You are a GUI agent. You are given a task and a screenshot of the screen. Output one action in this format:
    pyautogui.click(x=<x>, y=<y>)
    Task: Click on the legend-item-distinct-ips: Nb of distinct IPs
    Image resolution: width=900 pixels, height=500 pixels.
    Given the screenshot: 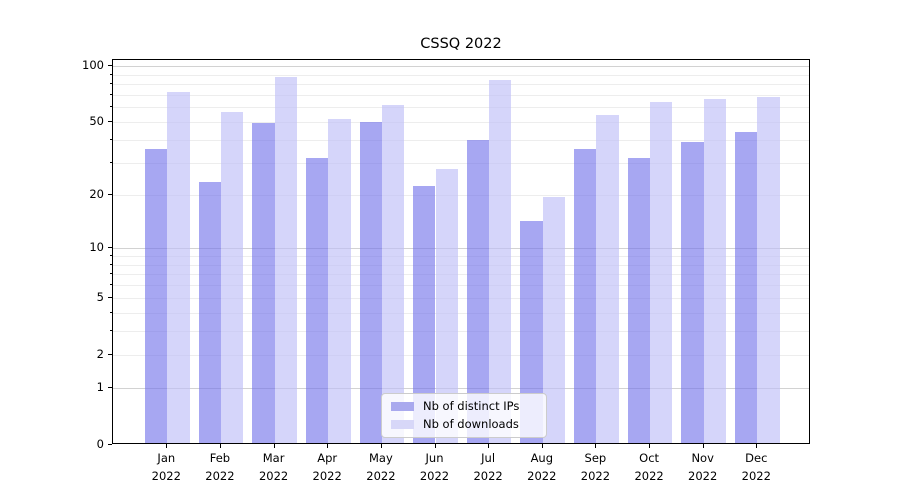 What is the action you would take?
    pyautogui.click(x=463, y=406)
    